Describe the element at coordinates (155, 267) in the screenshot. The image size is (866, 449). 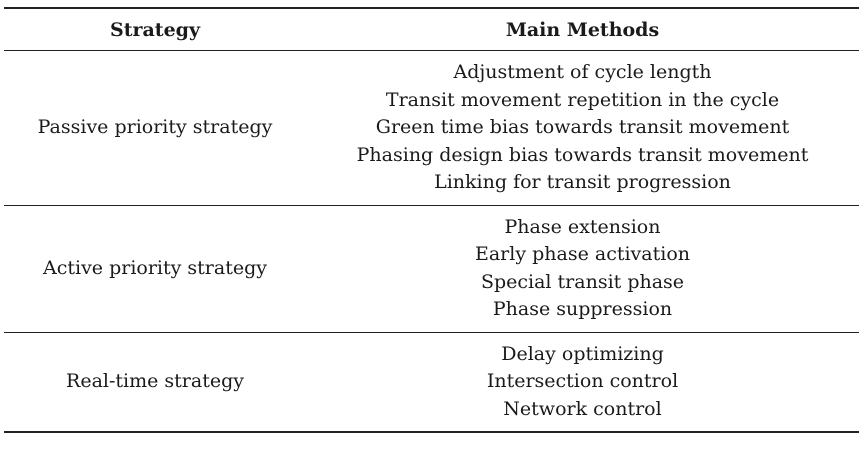
I see `strategy-cell: Active priority strategy` at that location.